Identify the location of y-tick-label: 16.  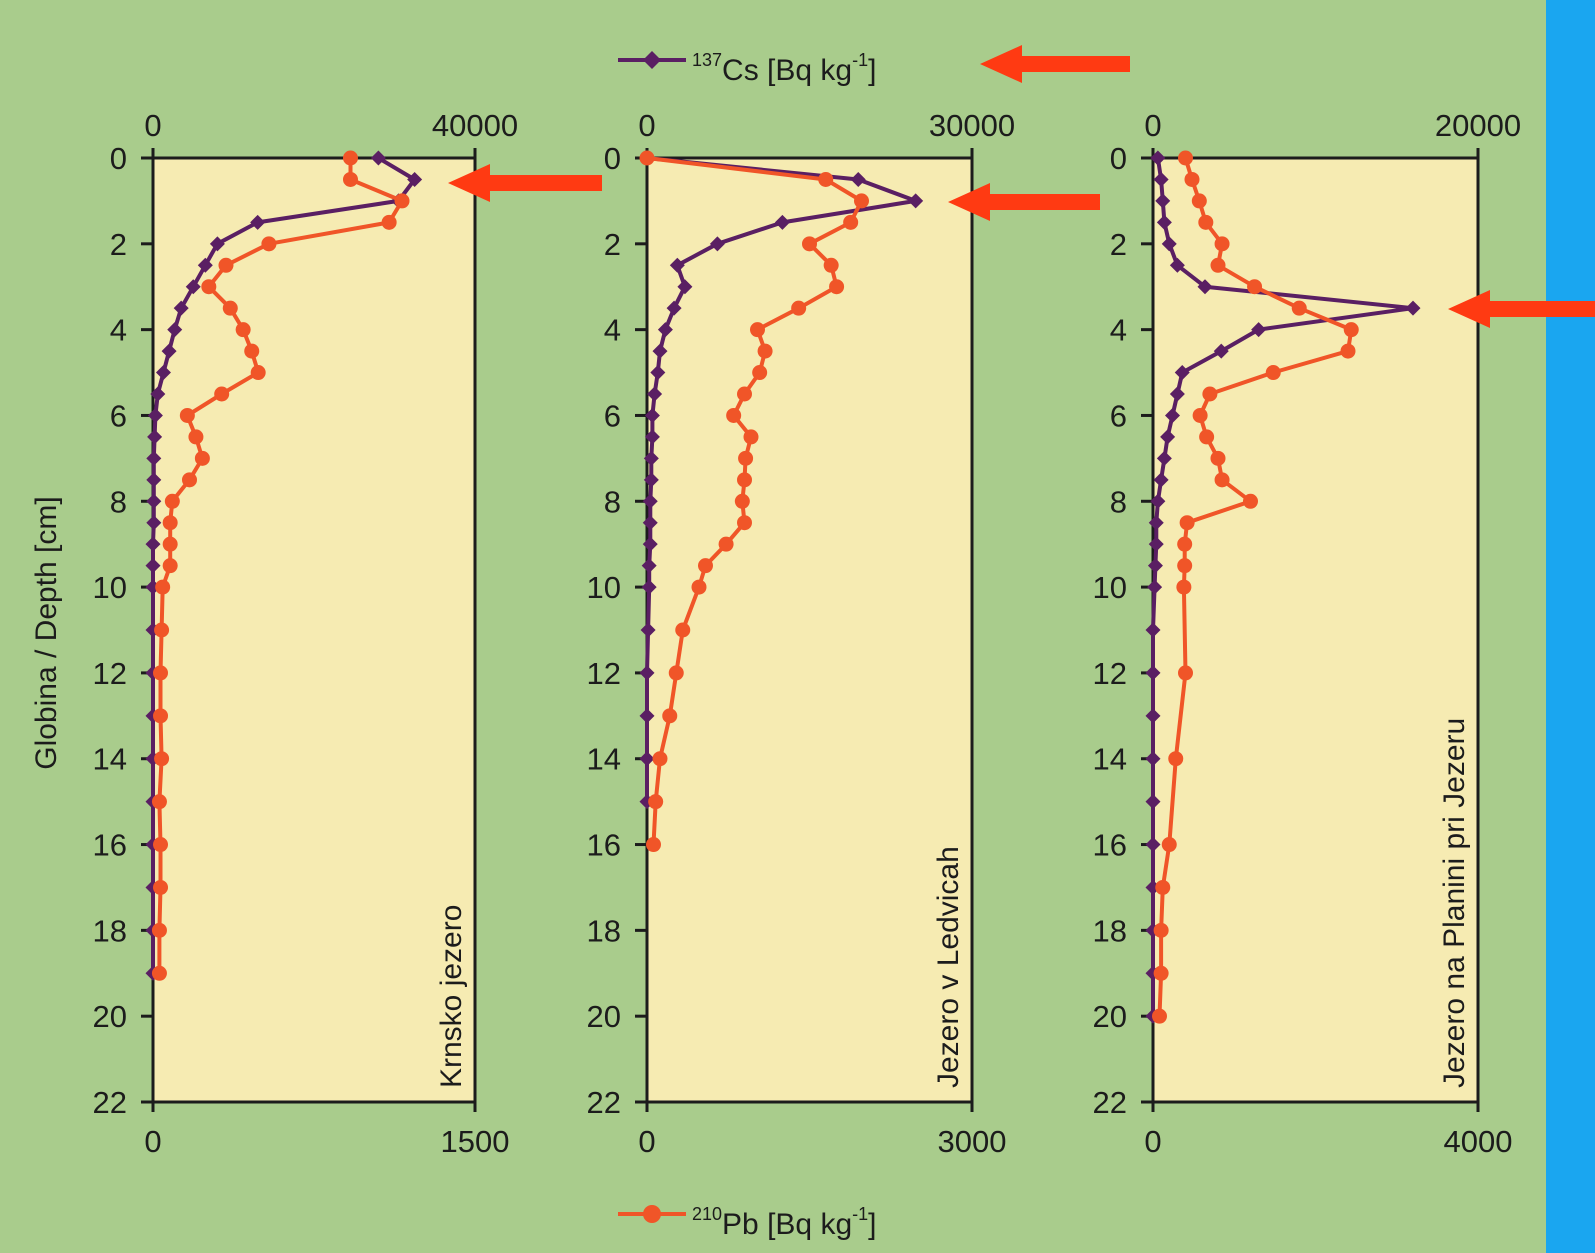
(1110, 845).